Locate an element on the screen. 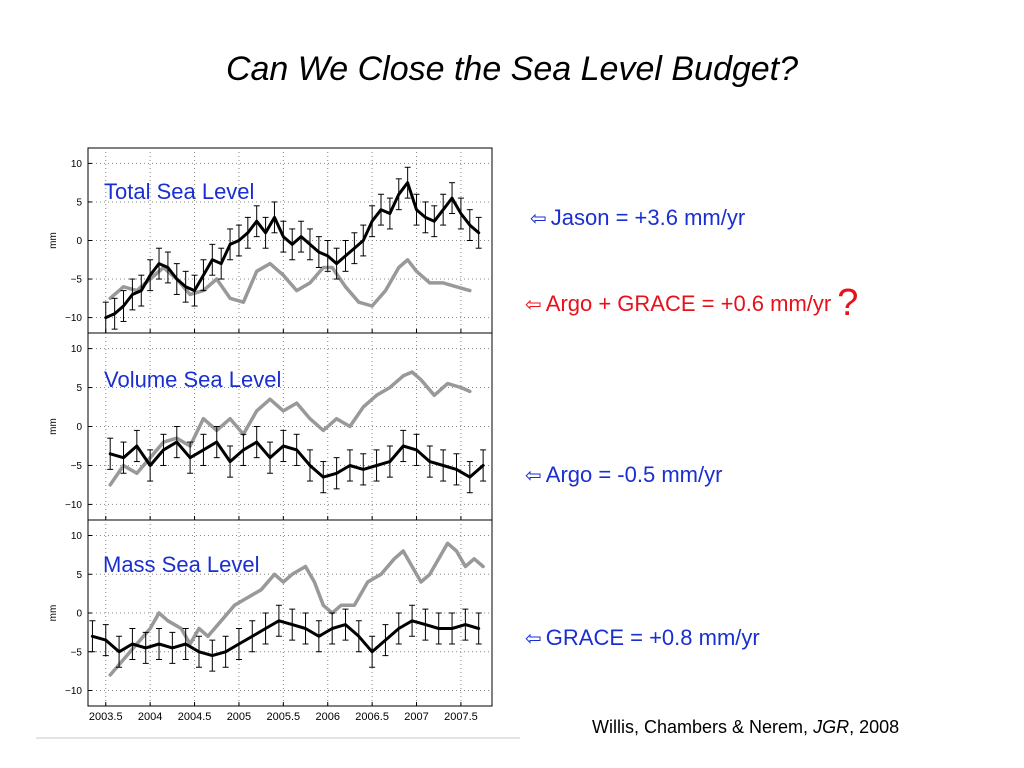 This screenshot has height=768, width=1024. question-mark: ? is located at coordinates (848, 303).